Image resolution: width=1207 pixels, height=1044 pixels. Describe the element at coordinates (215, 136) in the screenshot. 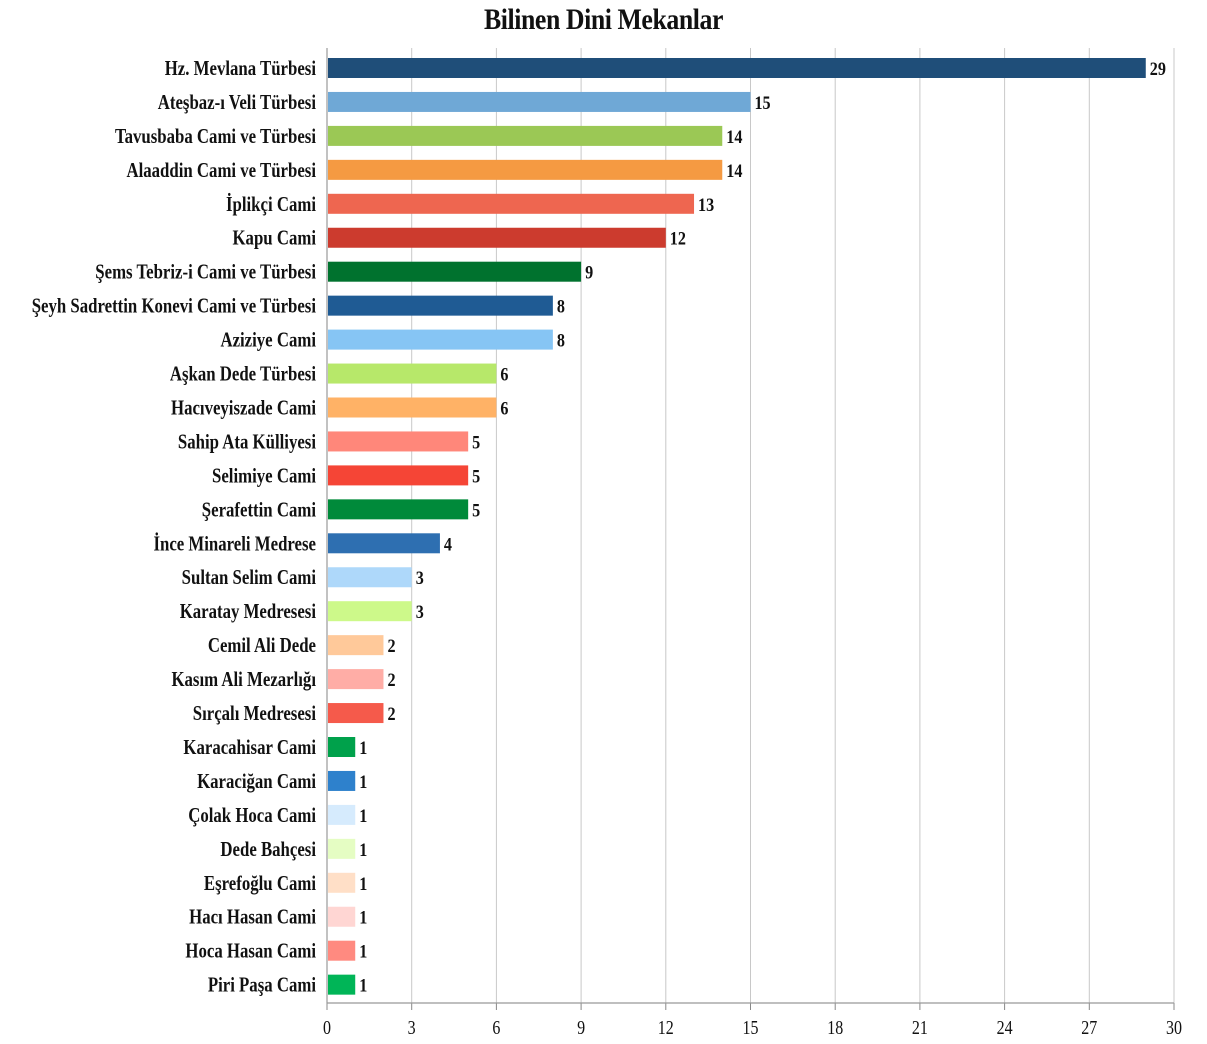

I see `category-label: Tavusbaba Cami ve Türbesi` at that location.